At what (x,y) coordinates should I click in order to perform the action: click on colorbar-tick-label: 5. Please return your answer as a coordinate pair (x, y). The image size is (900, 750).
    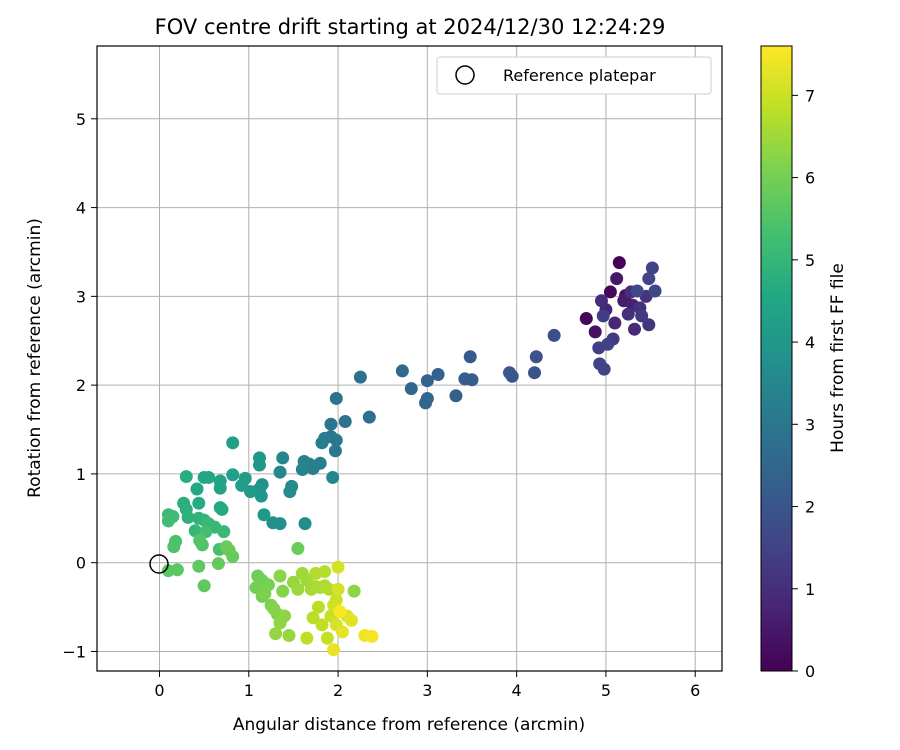
    Looking at the image, I should click on (810, 260).